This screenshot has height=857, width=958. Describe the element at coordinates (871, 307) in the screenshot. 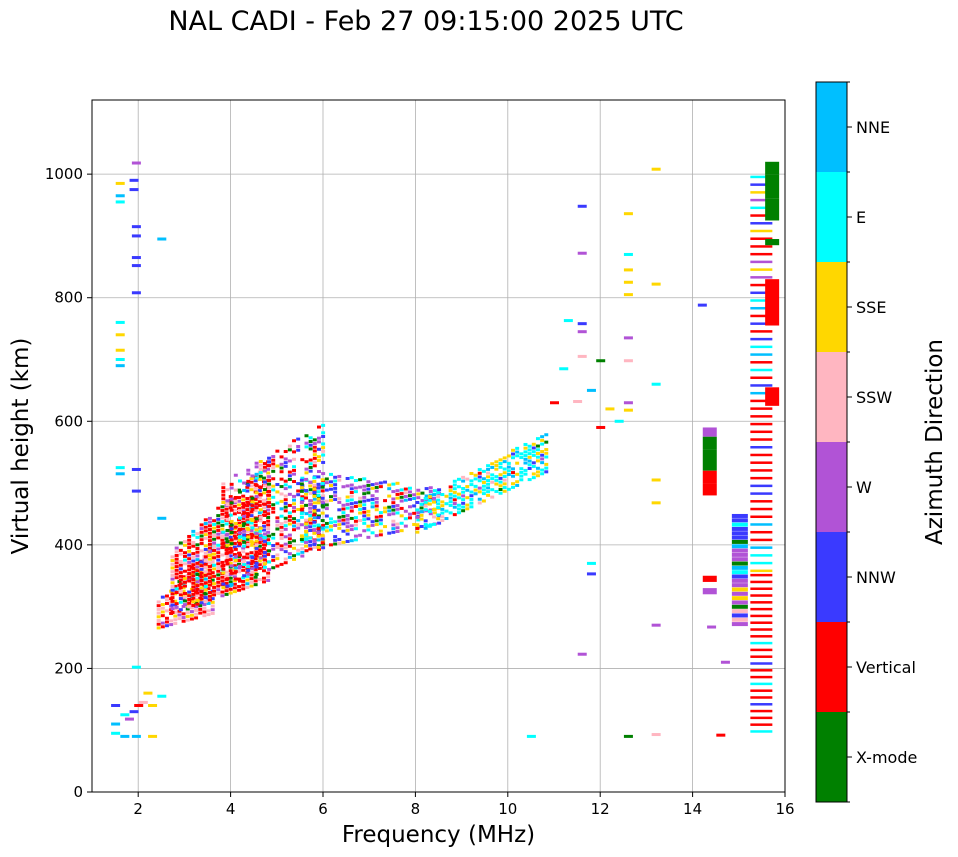

I see `colorbar-label: SSE` at that location.